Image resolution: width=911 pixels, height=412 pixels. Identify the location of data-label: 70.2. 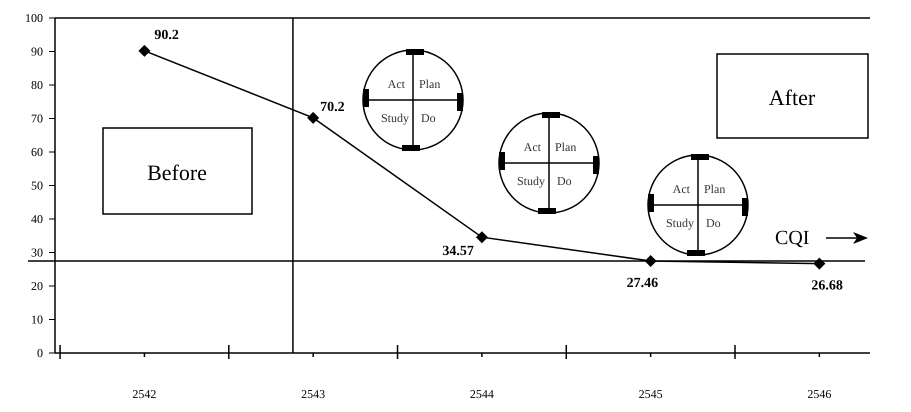
(332, 107).